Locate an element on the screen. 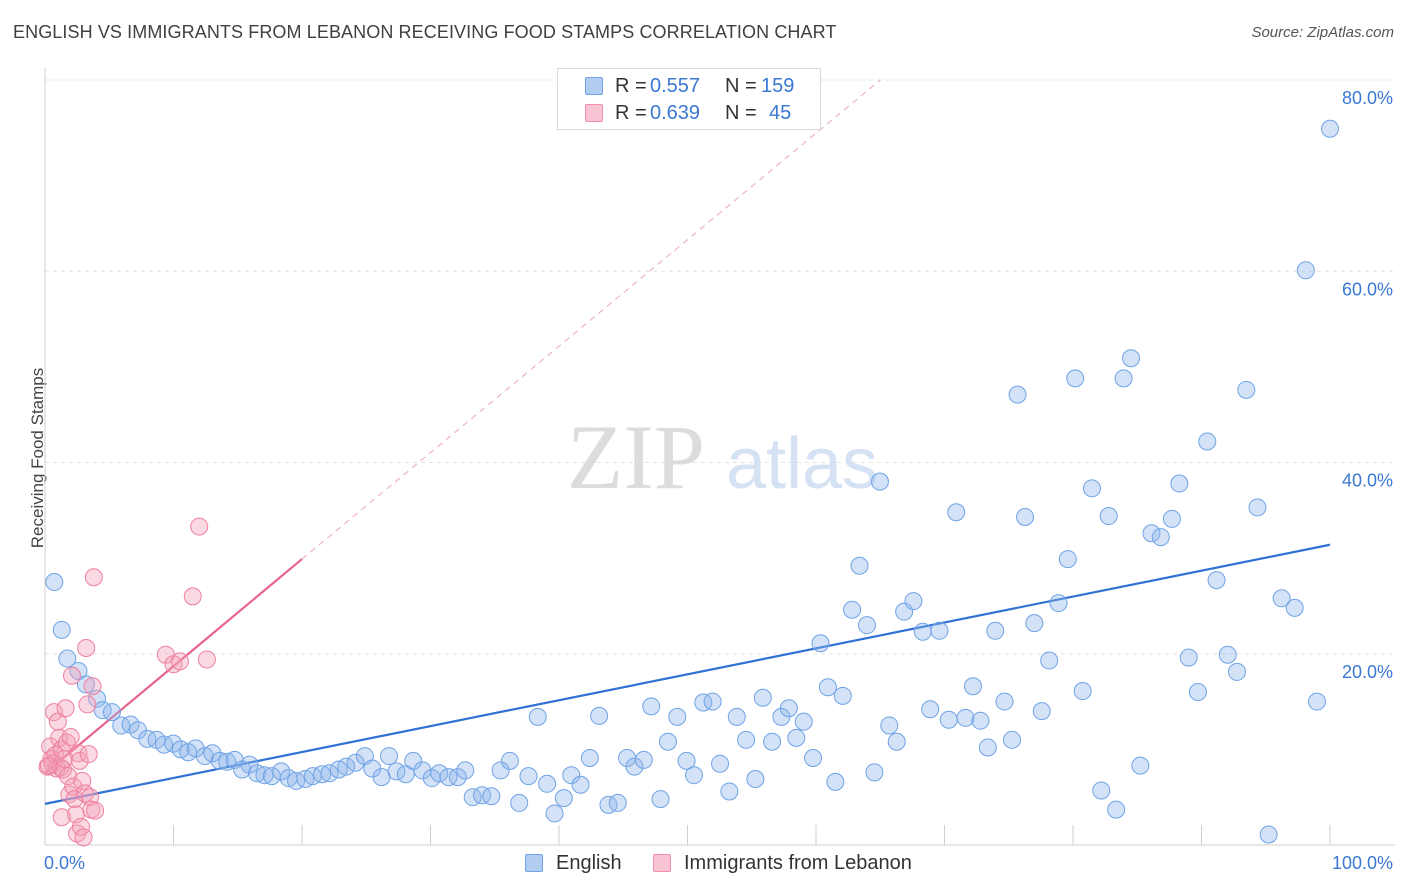 The width and height of the screenshot is (1406, 892). y-tick-label: 20.0% is located at coordinates (1367, 672).